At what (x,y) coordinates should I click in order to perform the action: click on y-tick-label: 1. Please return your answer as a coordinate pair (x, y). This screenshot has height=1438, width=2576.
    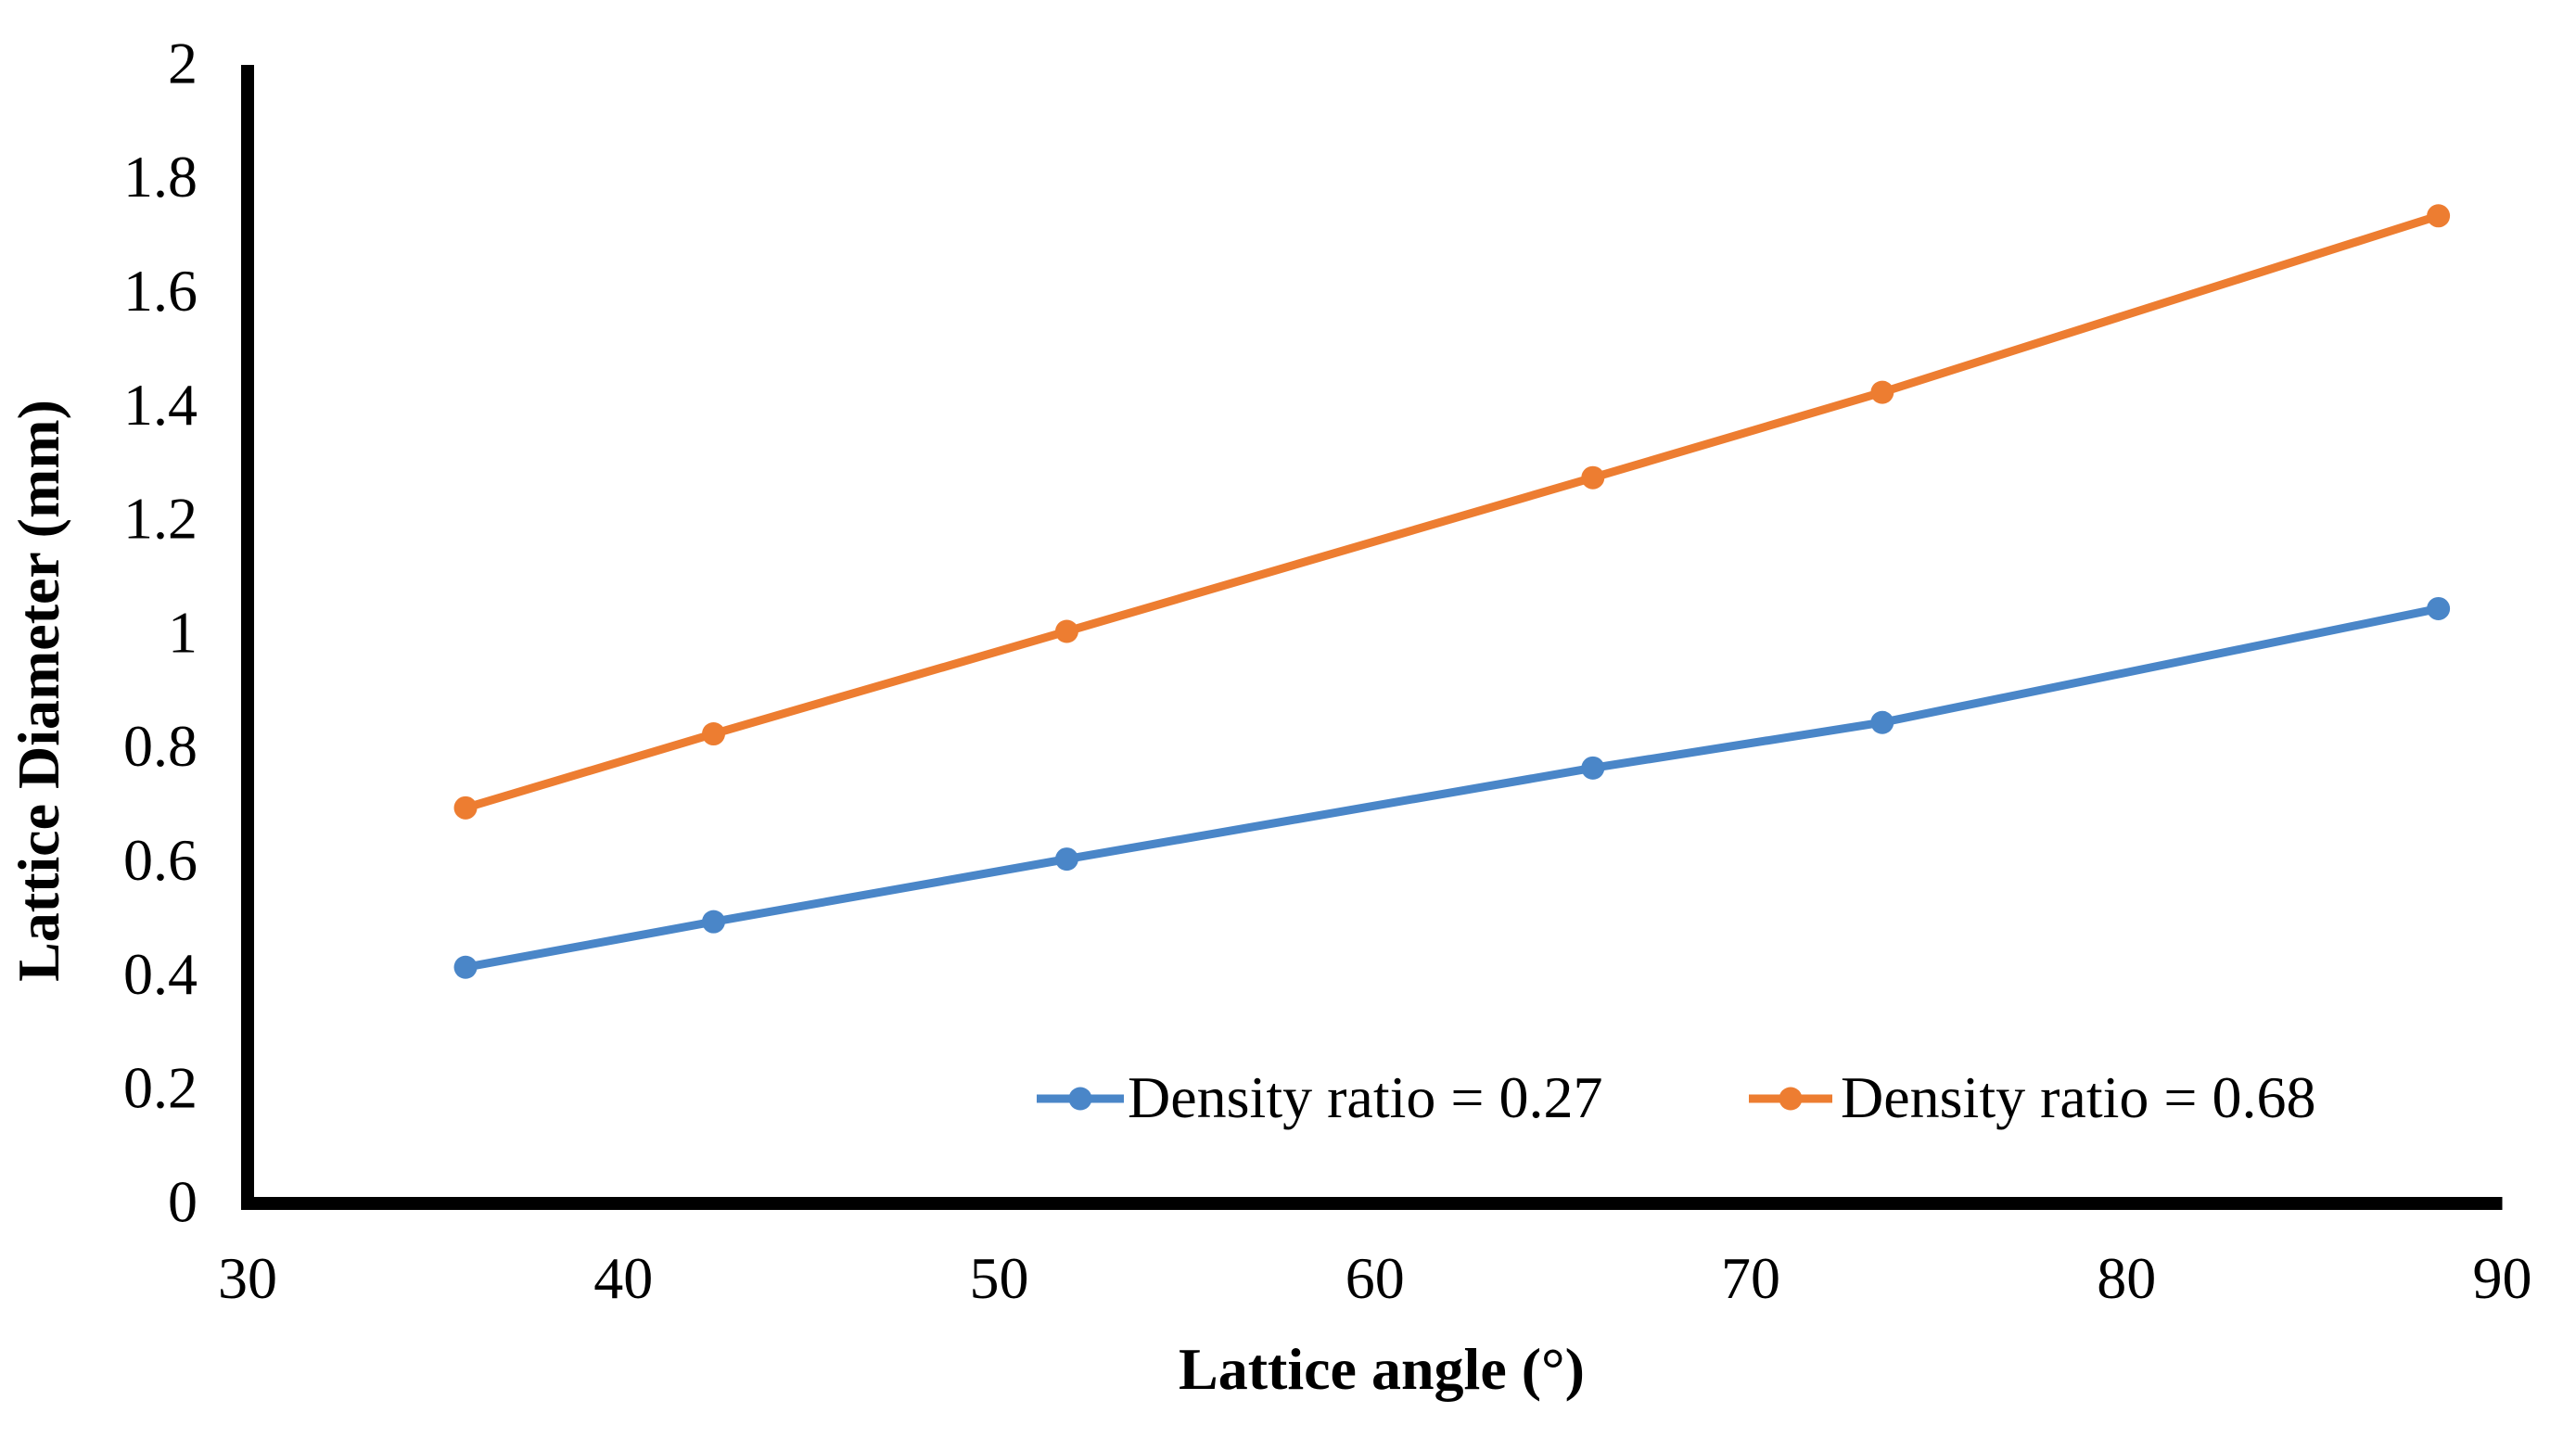
    Looking at the image, I should click on (183, 632).